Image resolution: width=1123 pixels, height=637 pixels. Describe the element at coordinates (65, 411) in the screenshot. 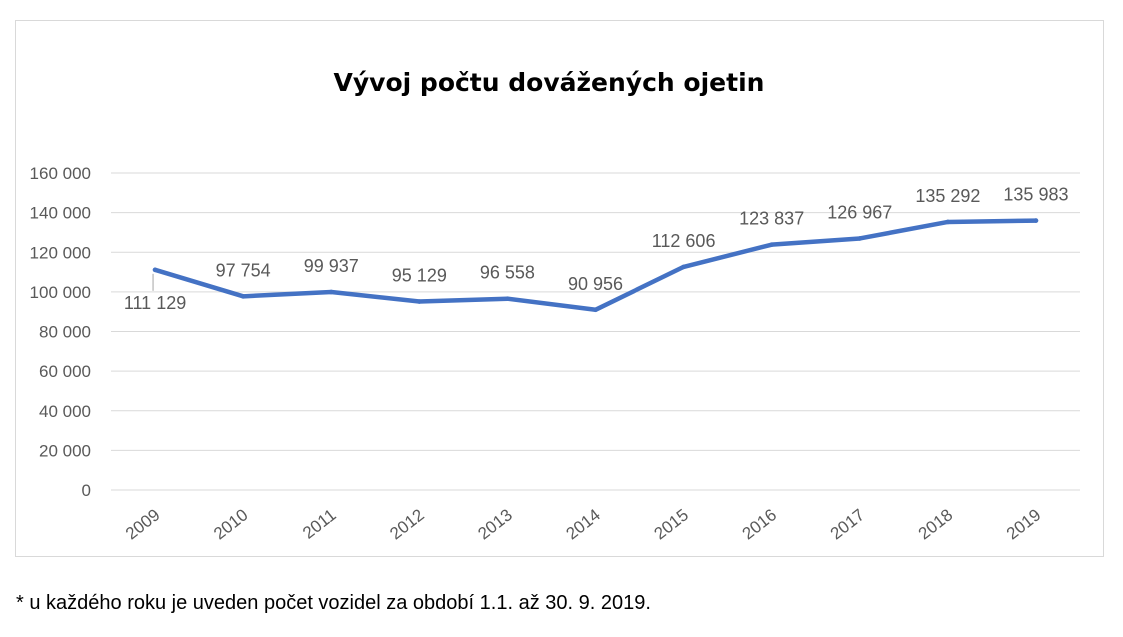

I see `y-tick-label: 40 000` at that location.